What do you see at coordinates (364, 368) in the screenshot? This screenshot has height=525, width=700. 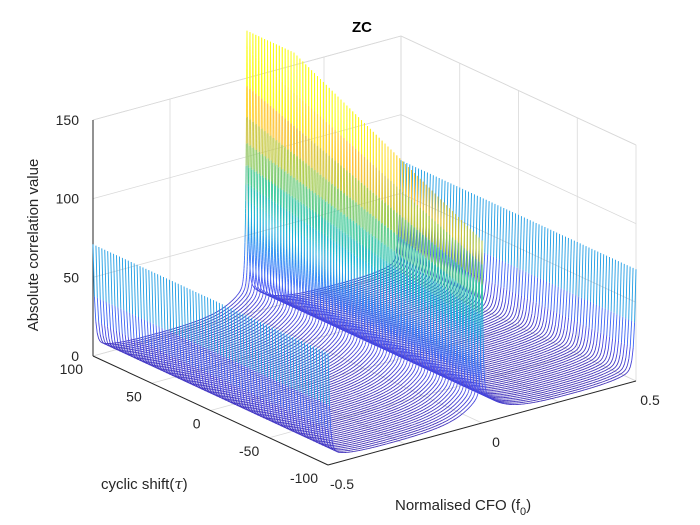 I see `grid-line-y-floor` at bounding box center [364, 368].